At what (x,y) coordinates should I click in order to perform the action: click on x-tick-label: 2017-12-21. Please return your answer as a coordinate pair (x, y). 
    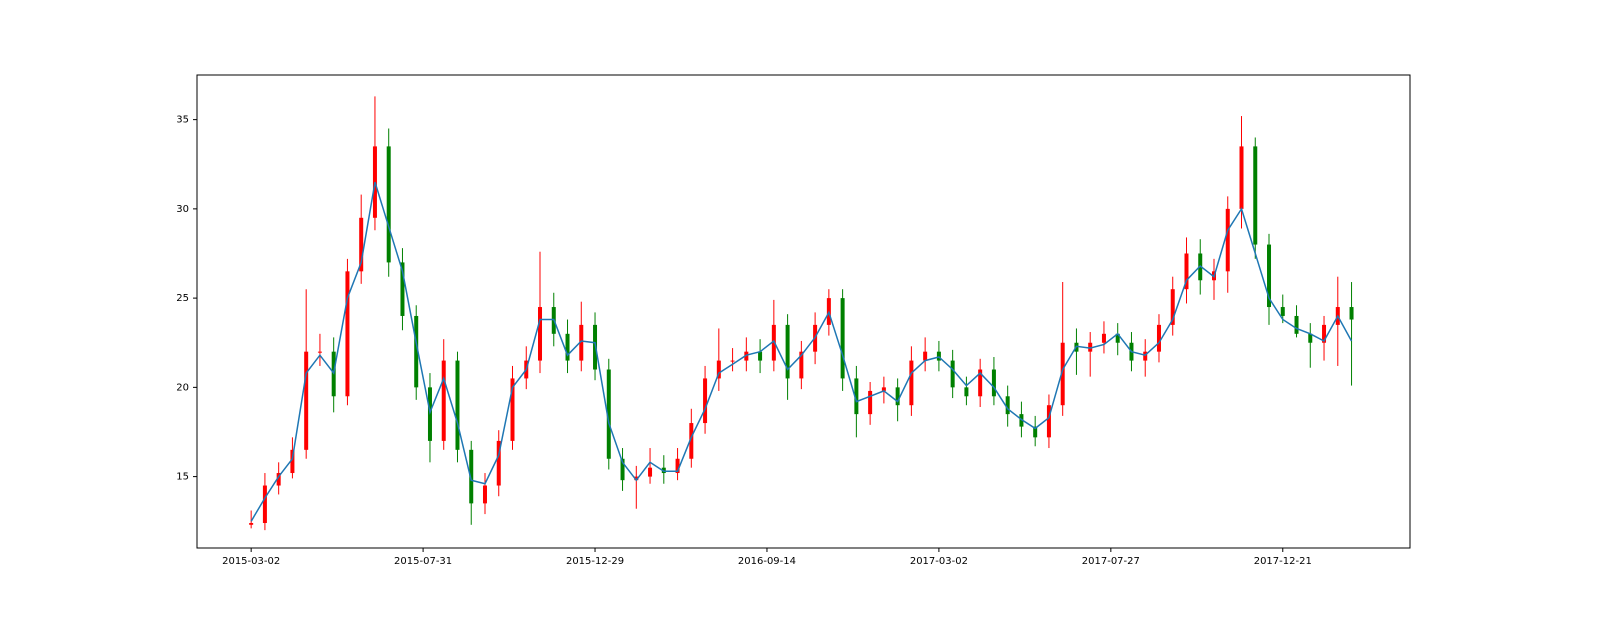
    Looking at the image, I should click on (1283, 561).